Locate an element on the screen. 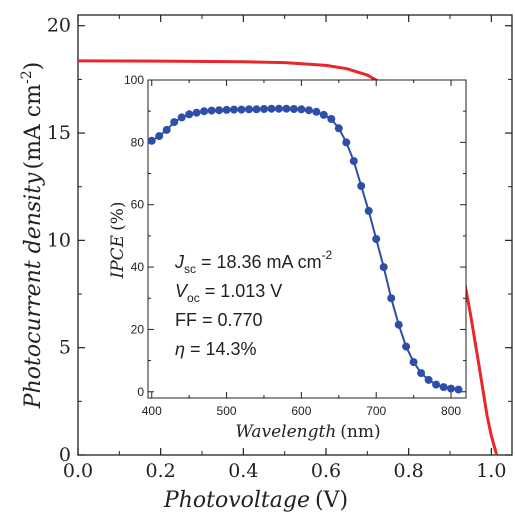  y-tick-label: 10 is located at coordinates (59, 240).